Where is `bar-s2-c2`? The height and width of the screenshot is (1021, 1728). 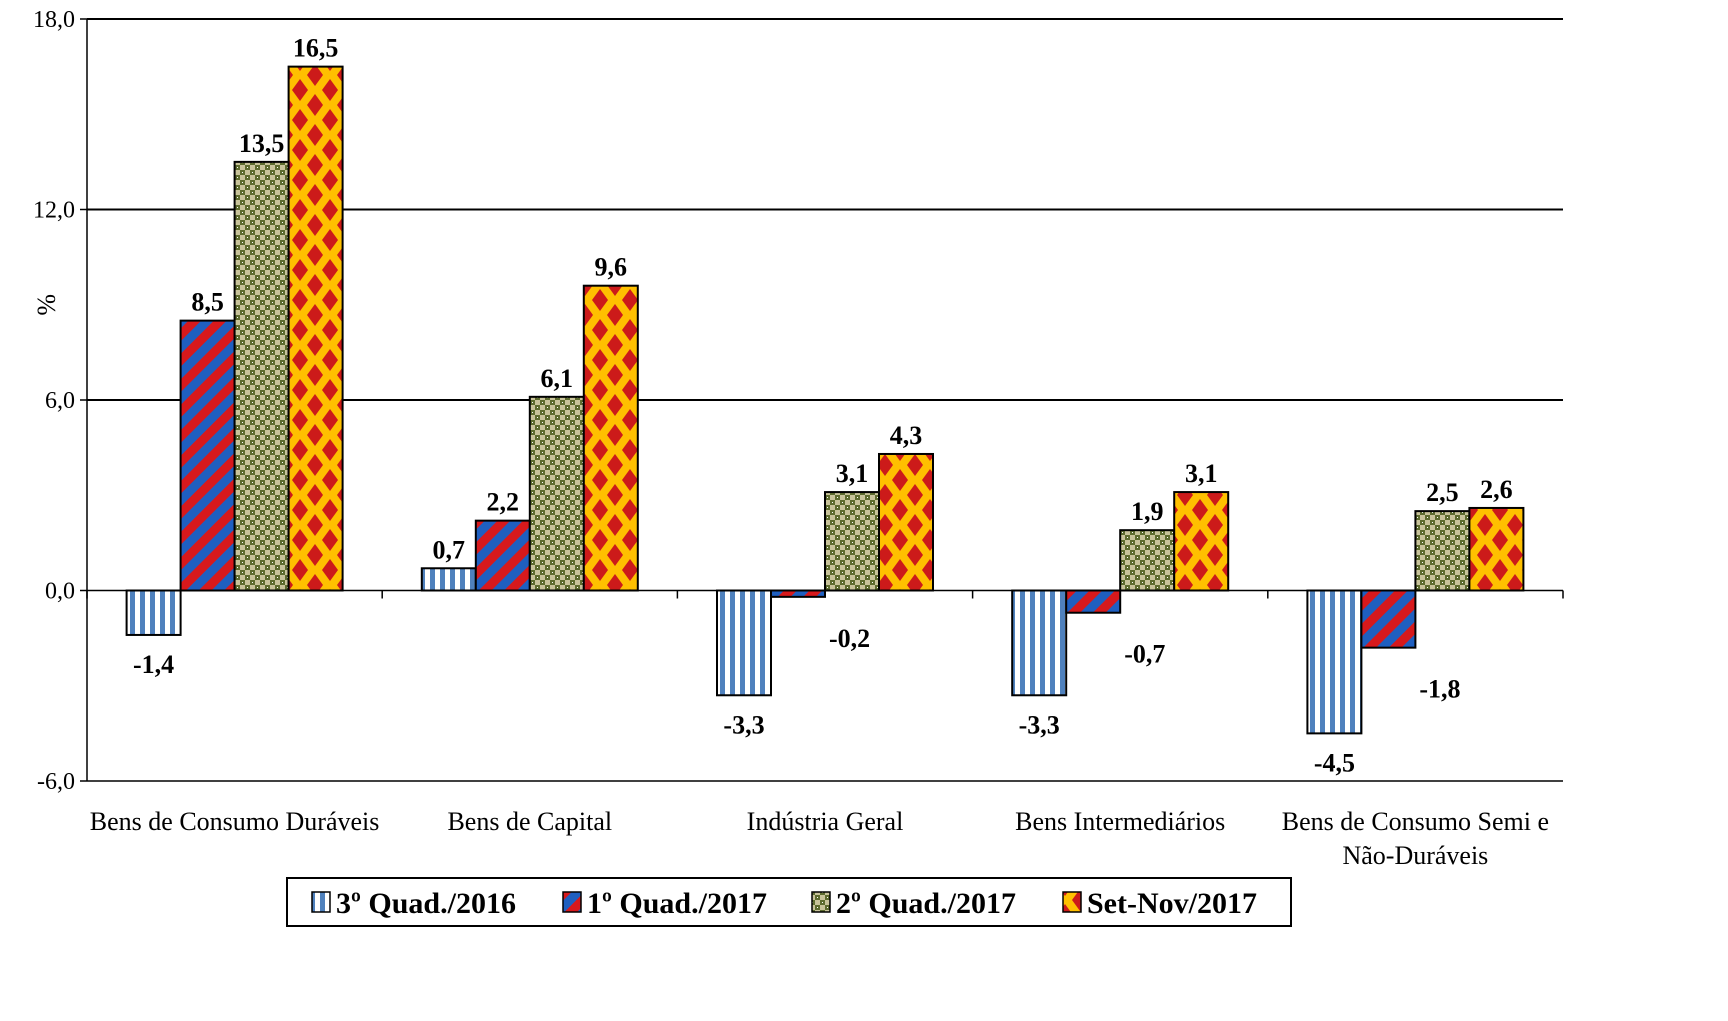
bar-s2-c2 is located at coordinates (852, 541).